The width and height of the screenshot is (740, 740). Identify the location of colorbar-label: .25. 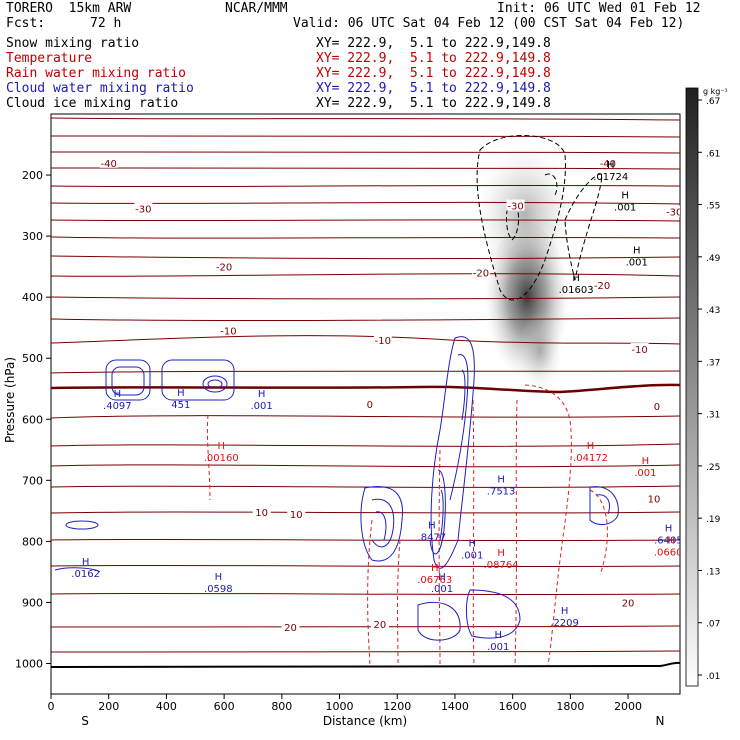
(713, 468).